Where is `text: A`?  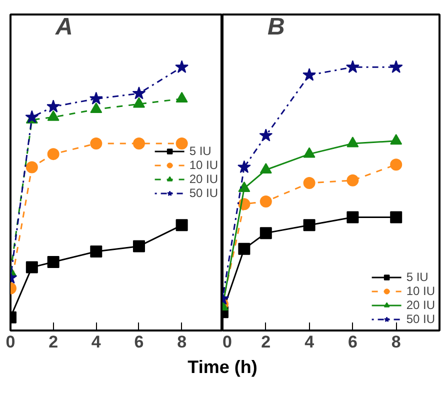
text: A is located at coordinates (63, 27).